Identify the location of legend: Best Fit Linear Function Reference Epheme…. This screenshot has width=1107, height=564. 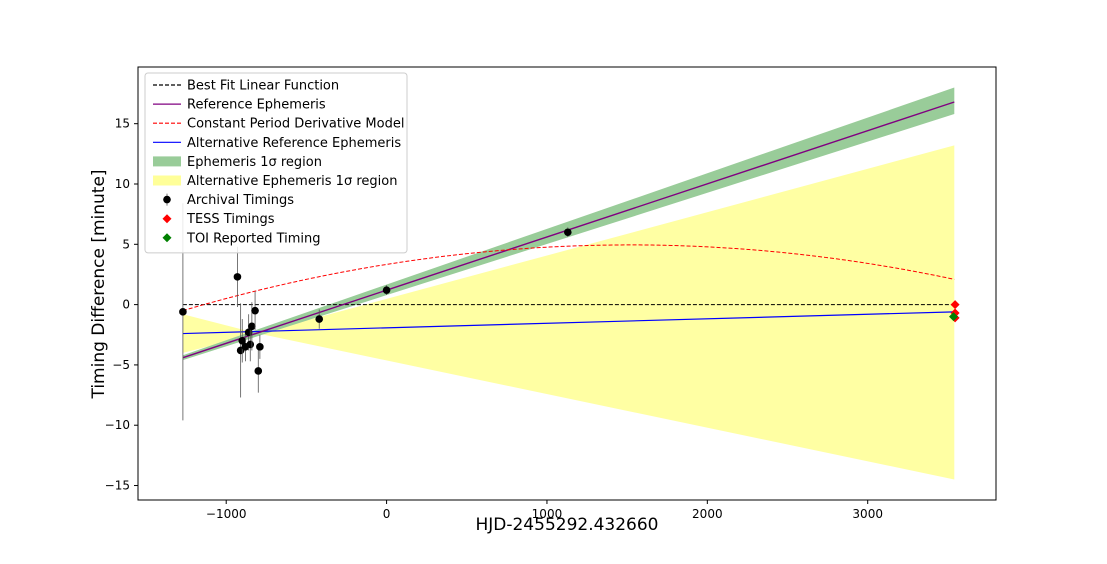
(276, 163).